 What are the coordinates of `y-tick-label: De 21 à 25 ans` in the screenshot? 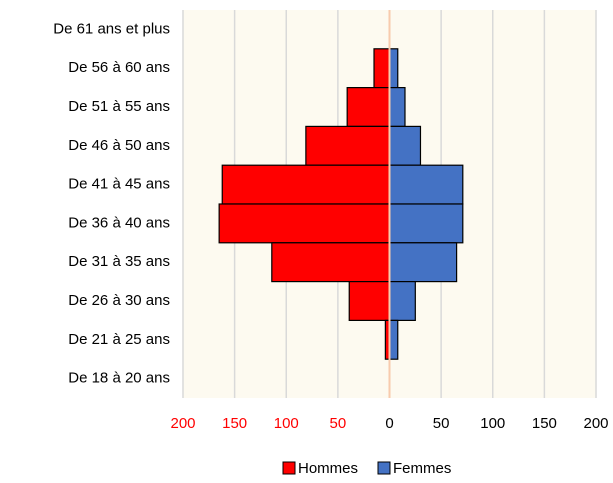 It's located at (119, 339).